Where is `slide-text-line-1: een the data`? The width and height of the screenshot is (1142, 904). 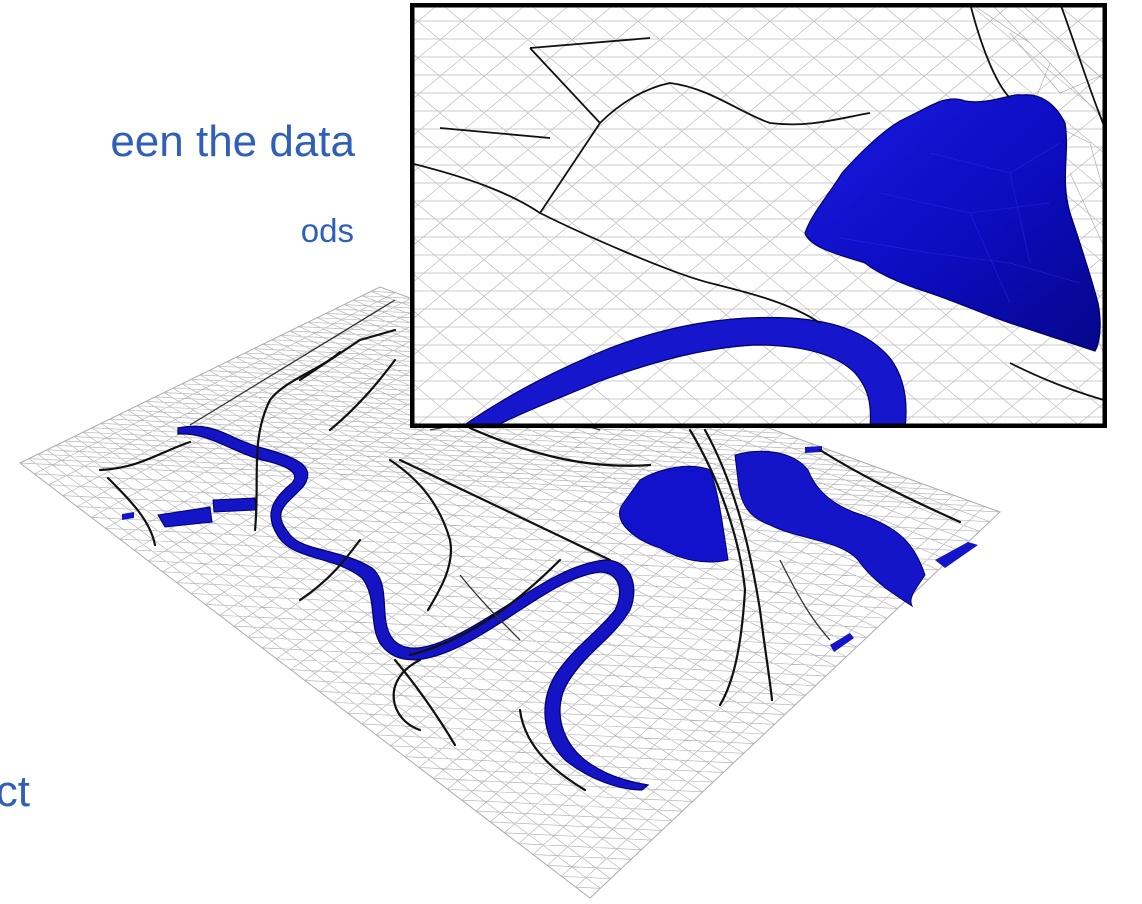
slide-text-line-1: een the data is located at coordinates (232, 141).